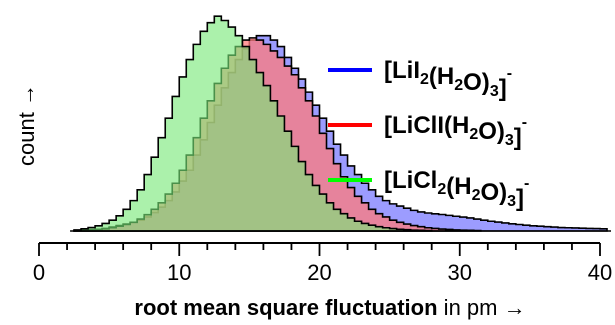  Describe the element at coordinates (179, 272) in the screenshot. I see `x-tick-label: 10` at that location.